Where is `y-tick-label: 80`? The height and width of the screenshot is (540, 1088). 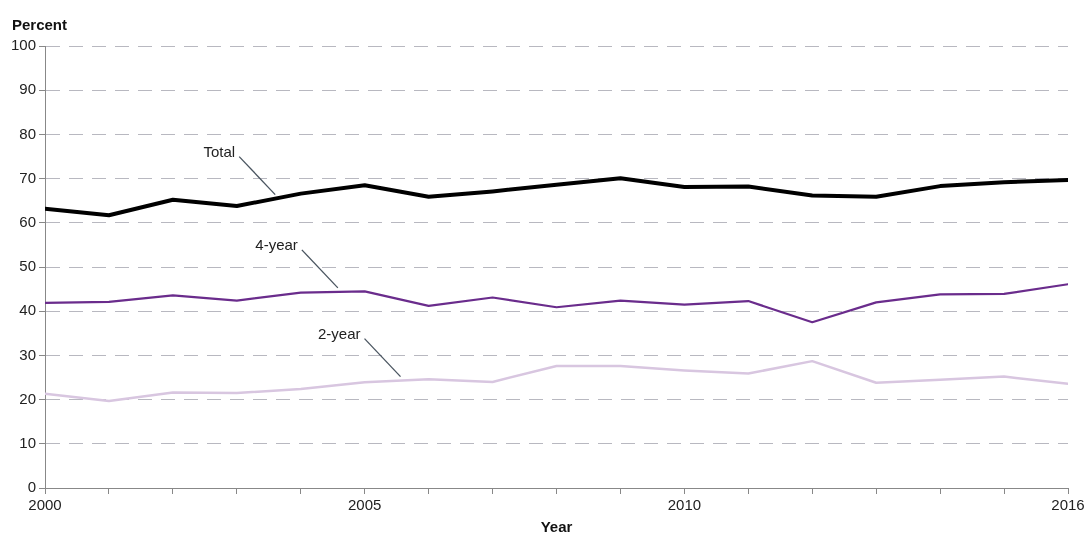
y-tick-label: 80 is located at coordinates (28, 133).